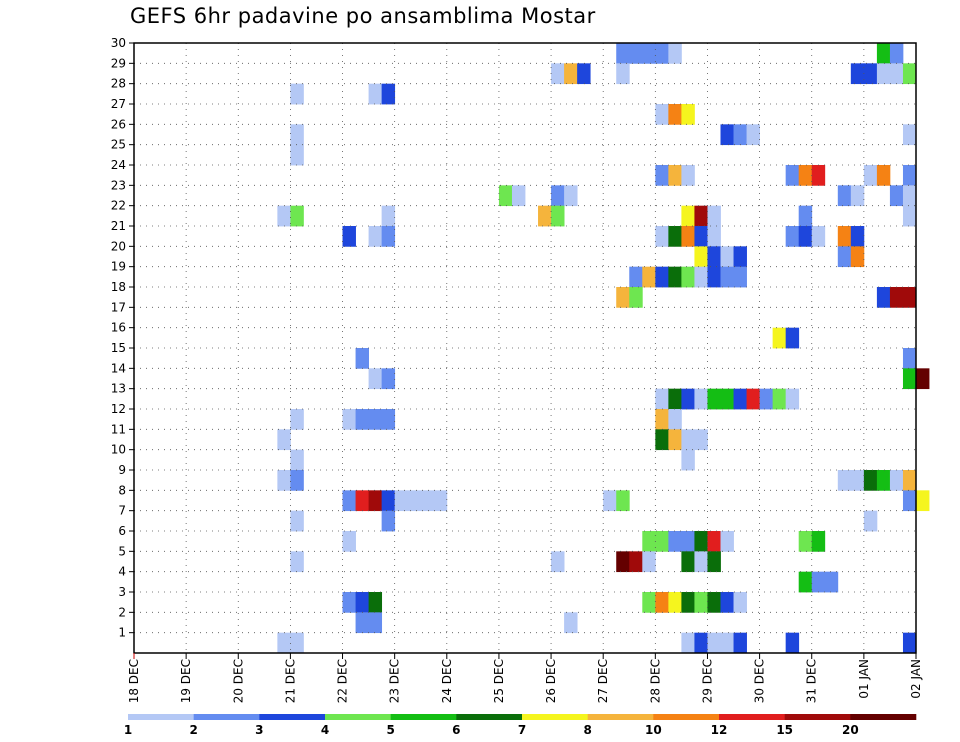  What do you see at coordinates (864, 679) in the screenshot?
I see `x-tick-label: 01 JAN` at bounding box center [864, 679].